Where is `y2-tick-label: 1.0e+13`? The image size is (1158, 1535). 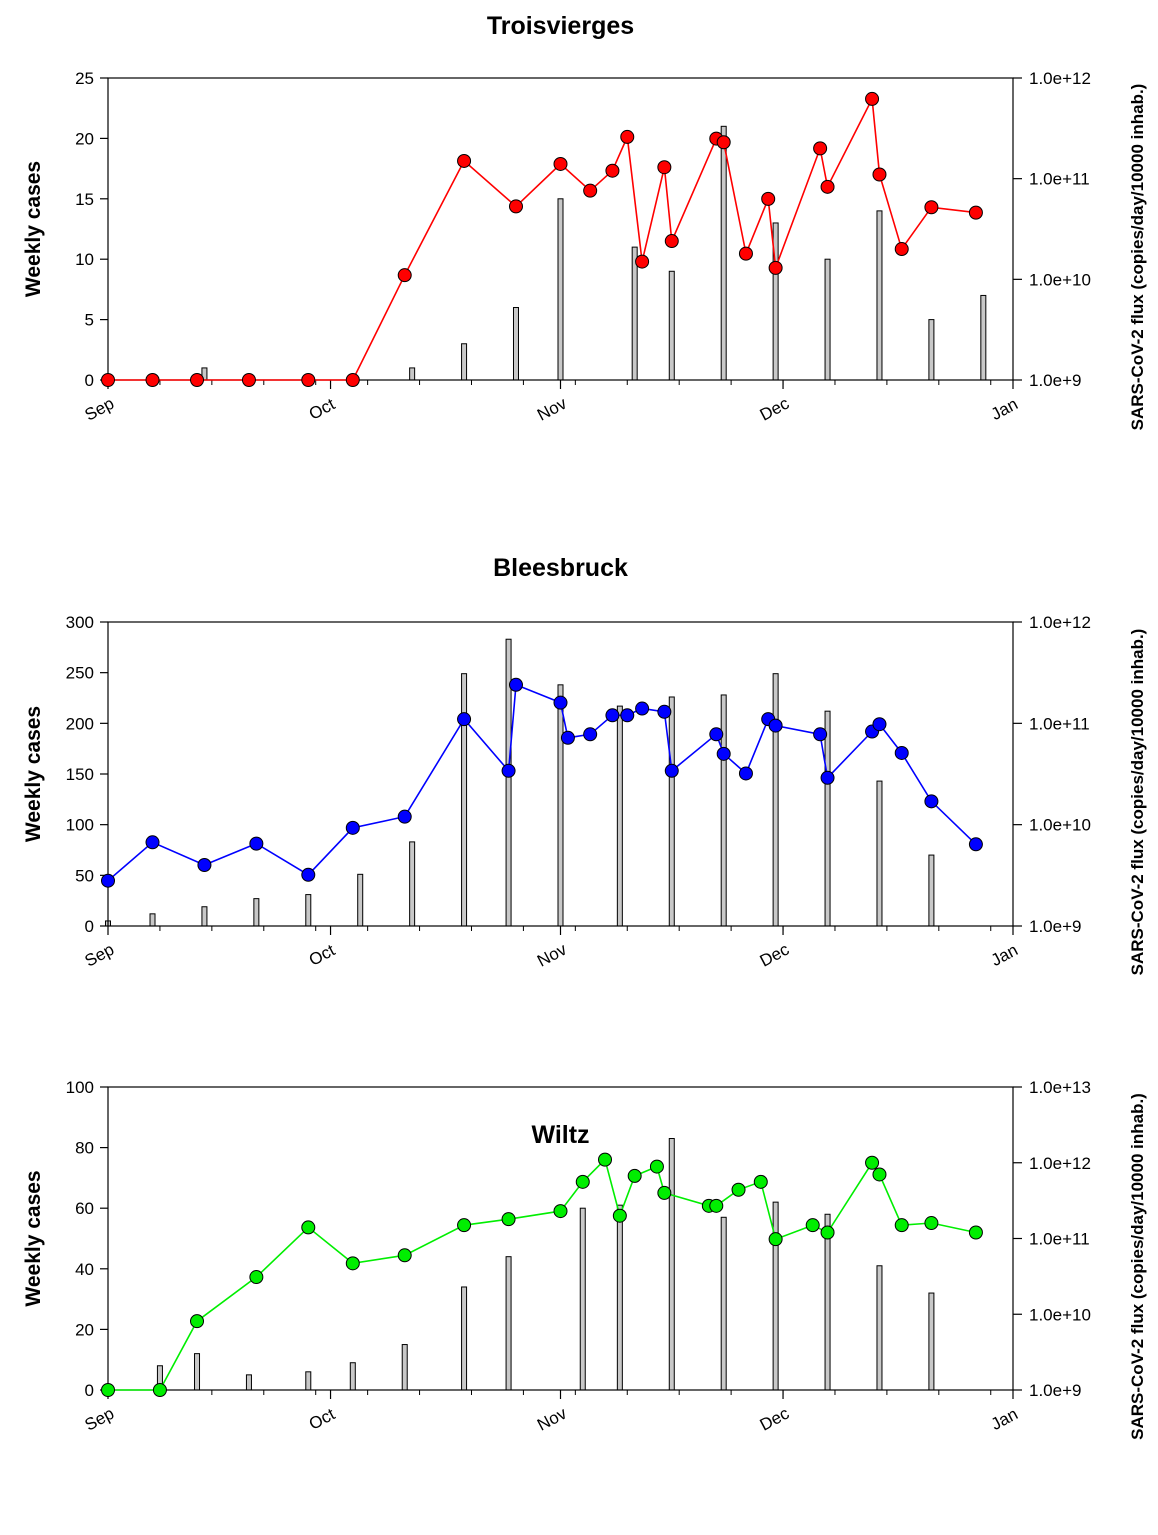
y2-tick-label: 1.0e+13 is located at coordinates (1060, 1087).